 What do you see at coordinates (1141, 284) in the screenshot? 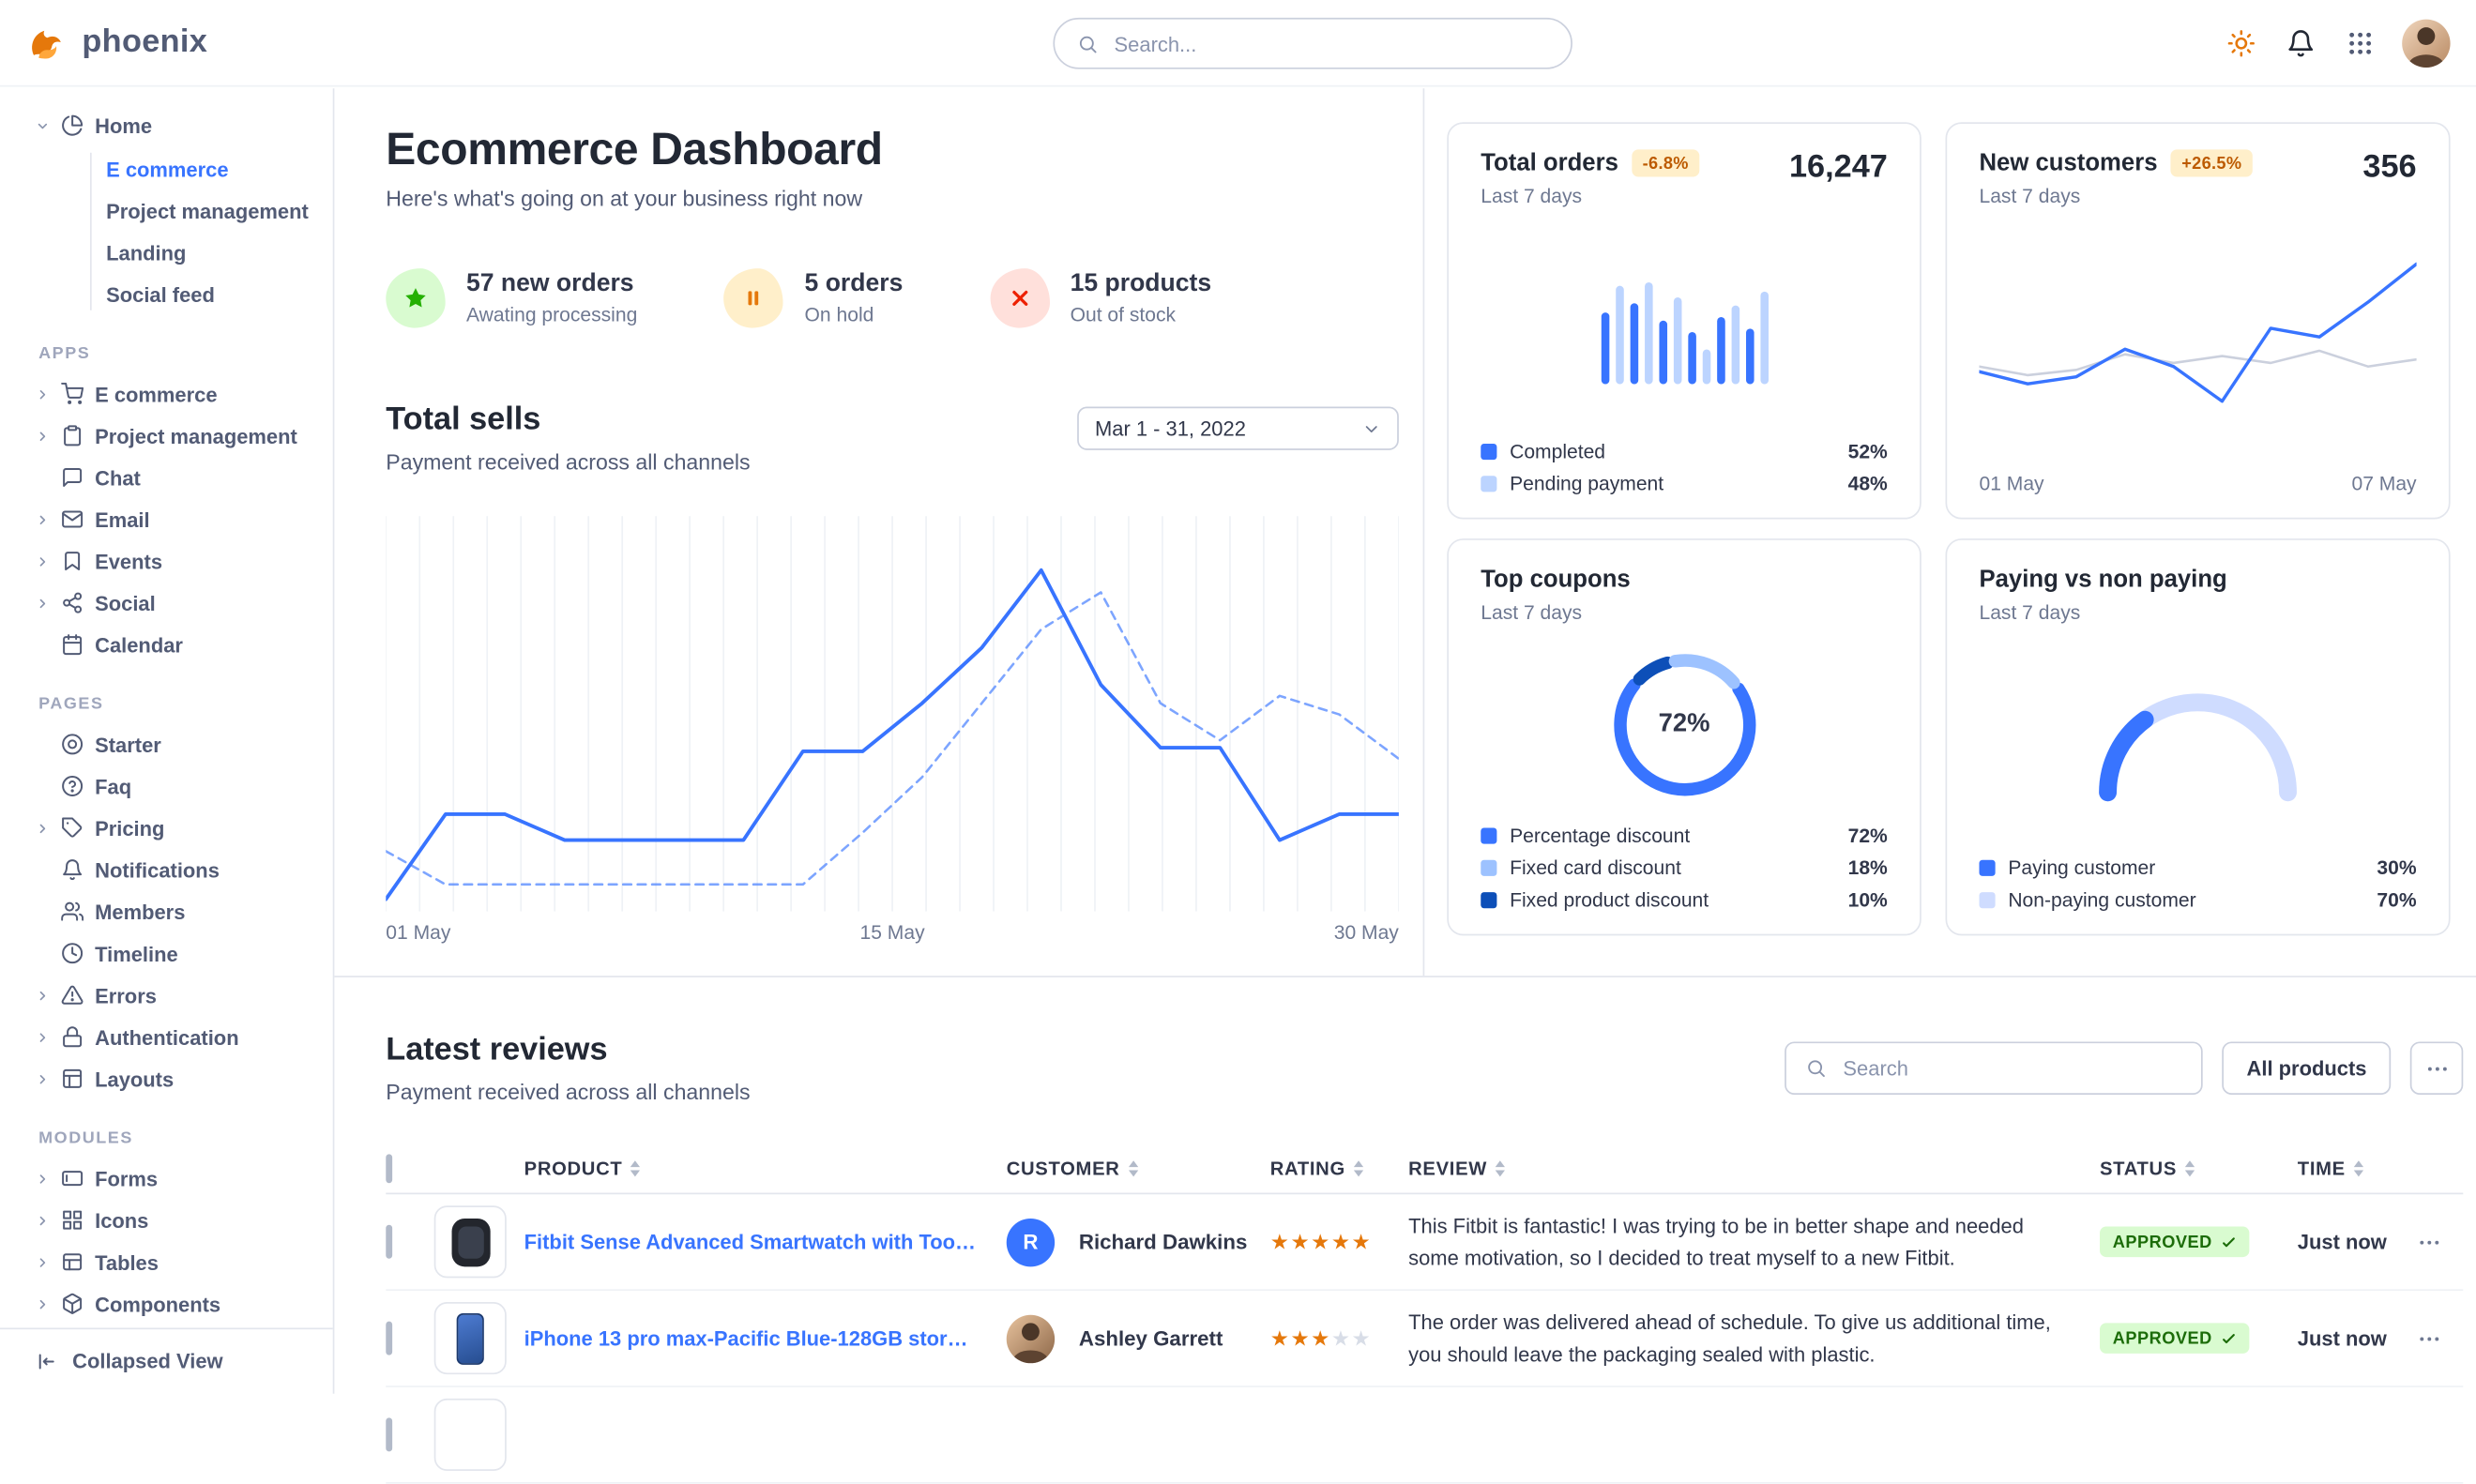
I see `stat-value: 15 products` at bounding box center [1141, 284].